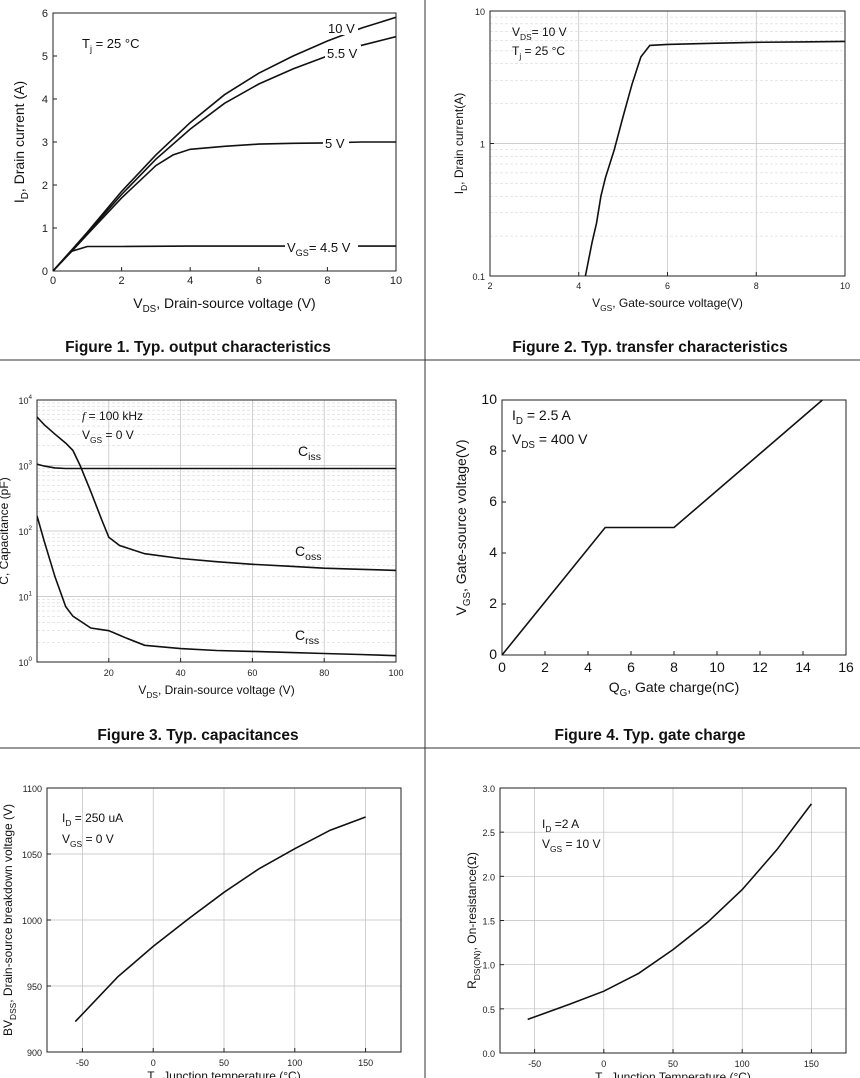 The height and width of the screenshot is (1078, 860). Describe the element at coordinates (92, 819) in the screenshot. I see `id-annotation: ID = 250 uA` at that location.